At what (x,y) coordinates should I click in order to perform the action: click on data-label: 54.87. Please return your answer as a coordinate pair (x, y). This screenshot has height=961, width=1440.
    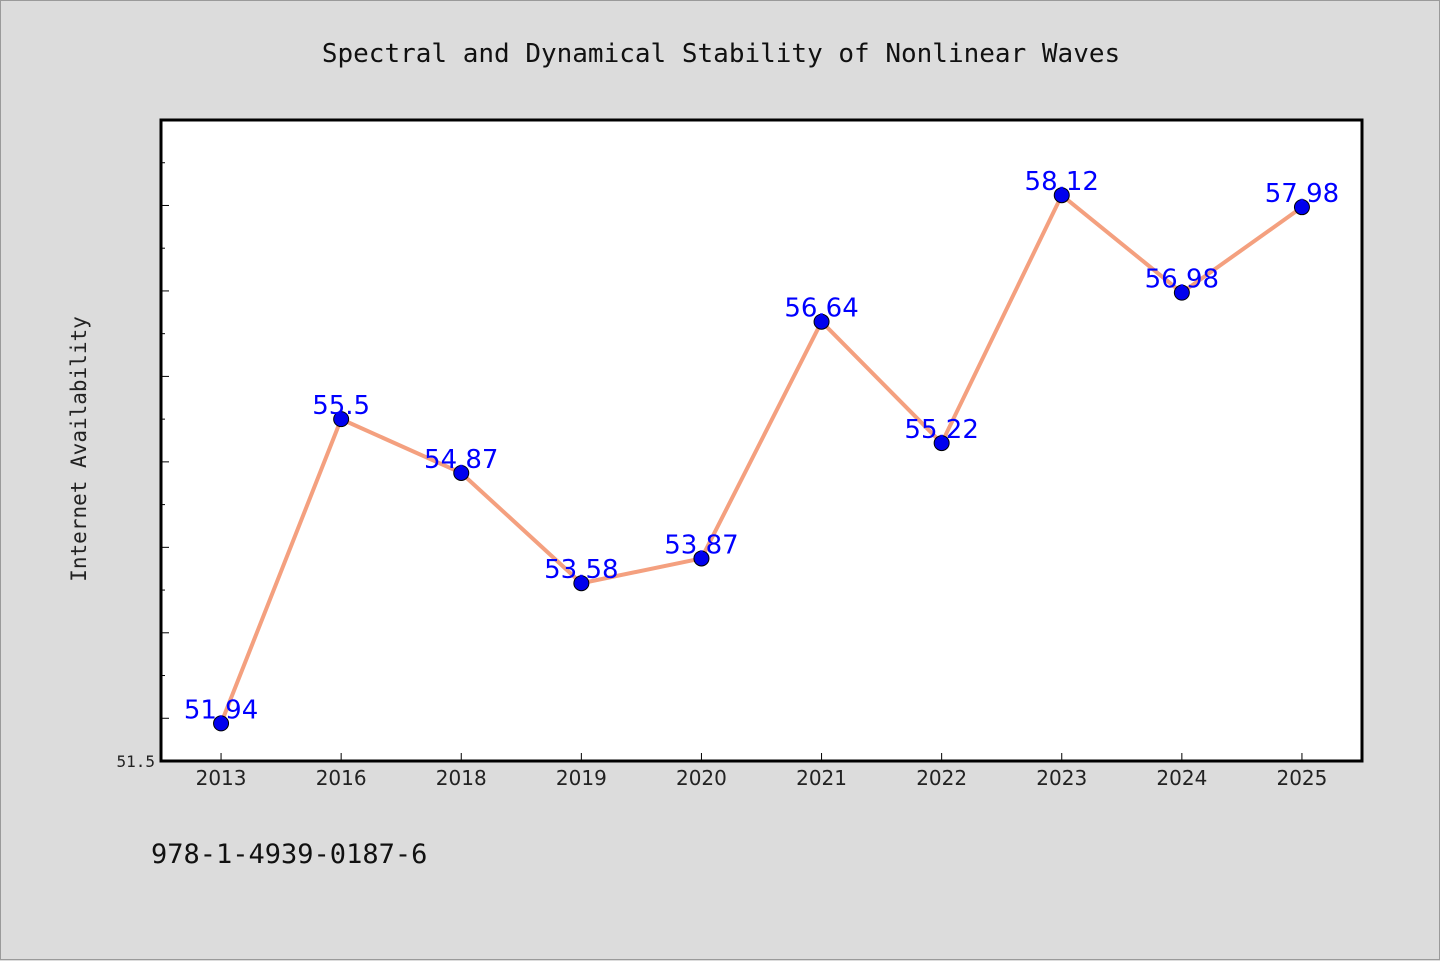
    Looking at the image, I should click on (461, 460).